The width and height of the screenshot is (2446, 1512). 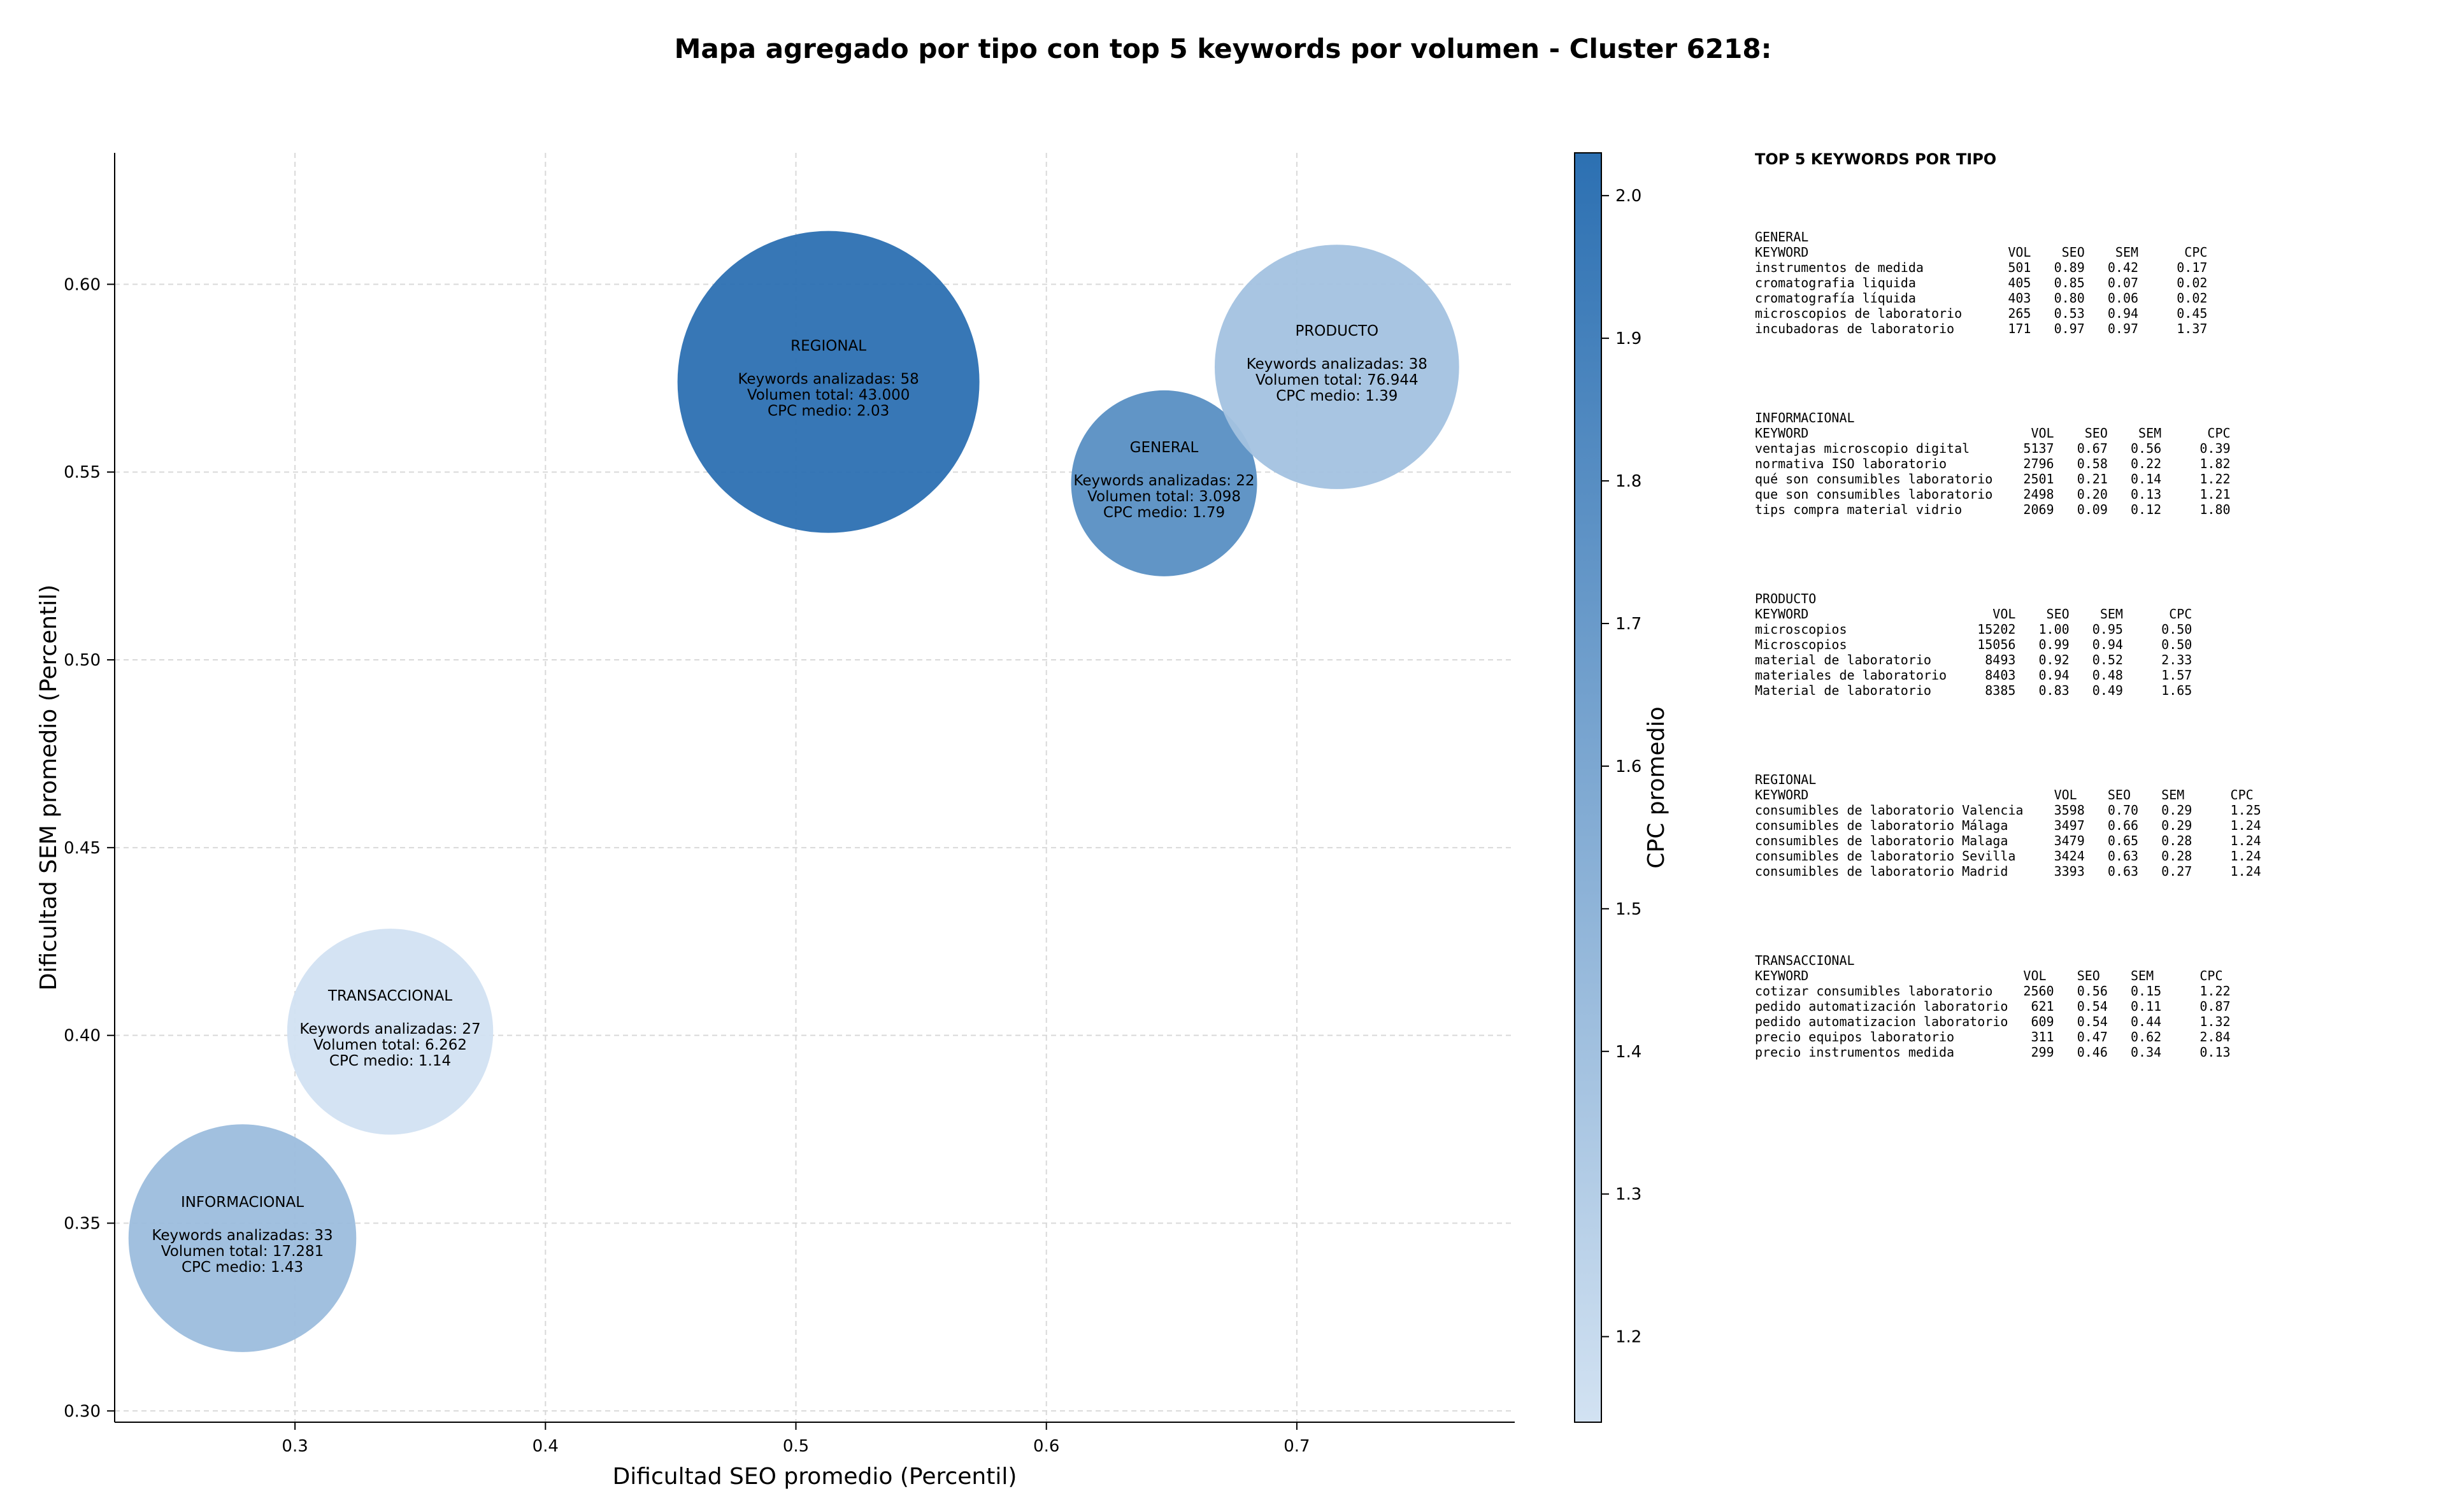 What do you see at coordinates (1297, 1446) in the screenshot?
I see `x-tick-label: 0.7` at bounding box center [1297, 1446].